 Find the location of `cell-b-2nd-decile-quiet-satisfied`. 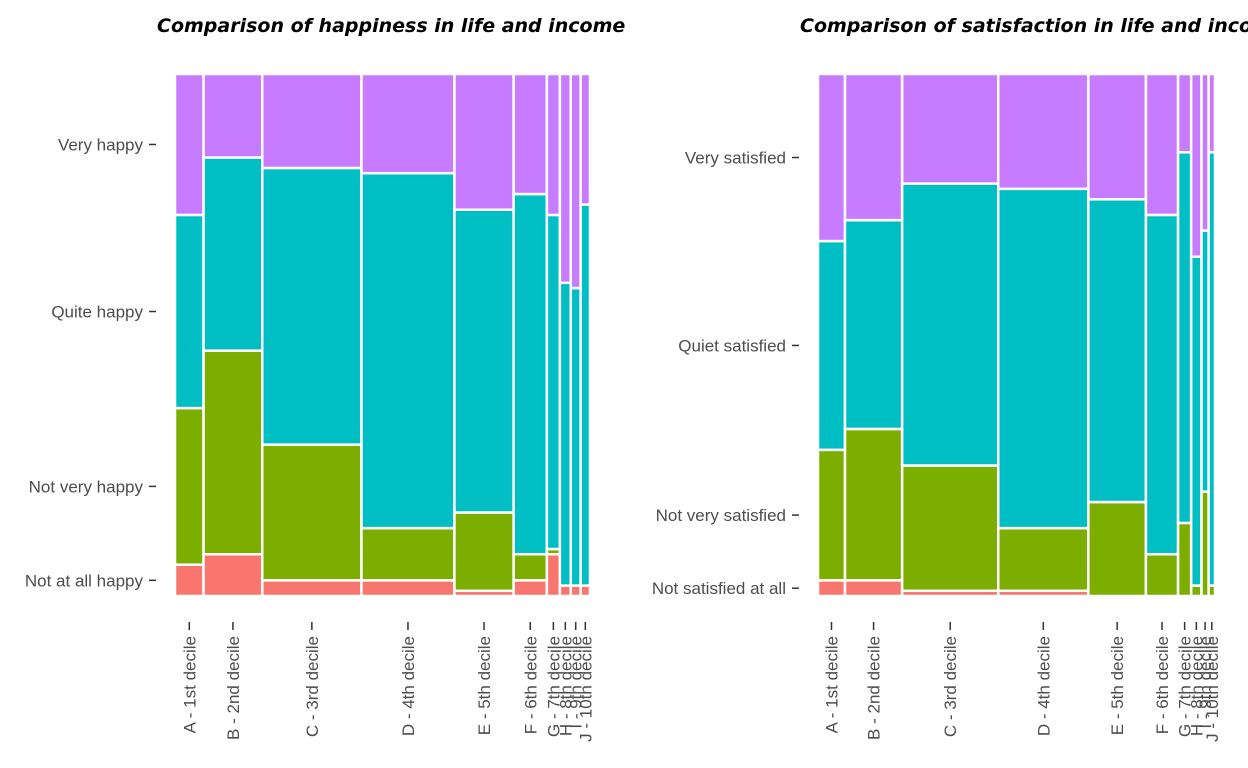

cell-b-2nd-decile-quiet-satisfied is located at coordinates (873, 324).